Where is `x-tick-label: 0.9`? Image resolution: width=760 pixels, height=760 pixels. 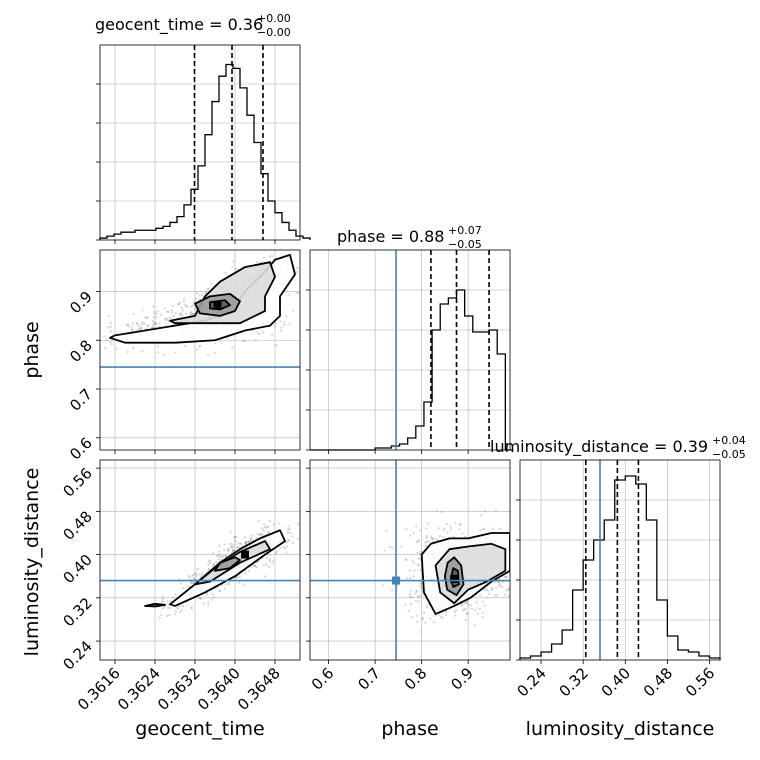
x-tick-label: 0.9 is located at coordinates (462, 679).